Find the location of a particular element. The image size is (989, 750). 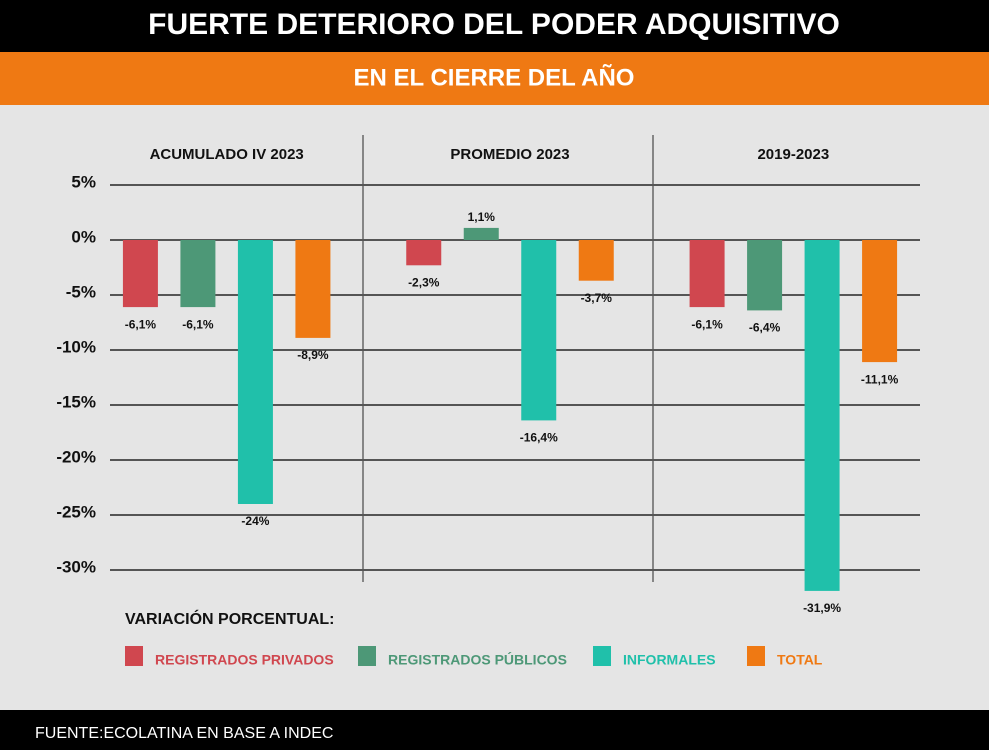

value-label: -24% is located at coordinates (255, 521).